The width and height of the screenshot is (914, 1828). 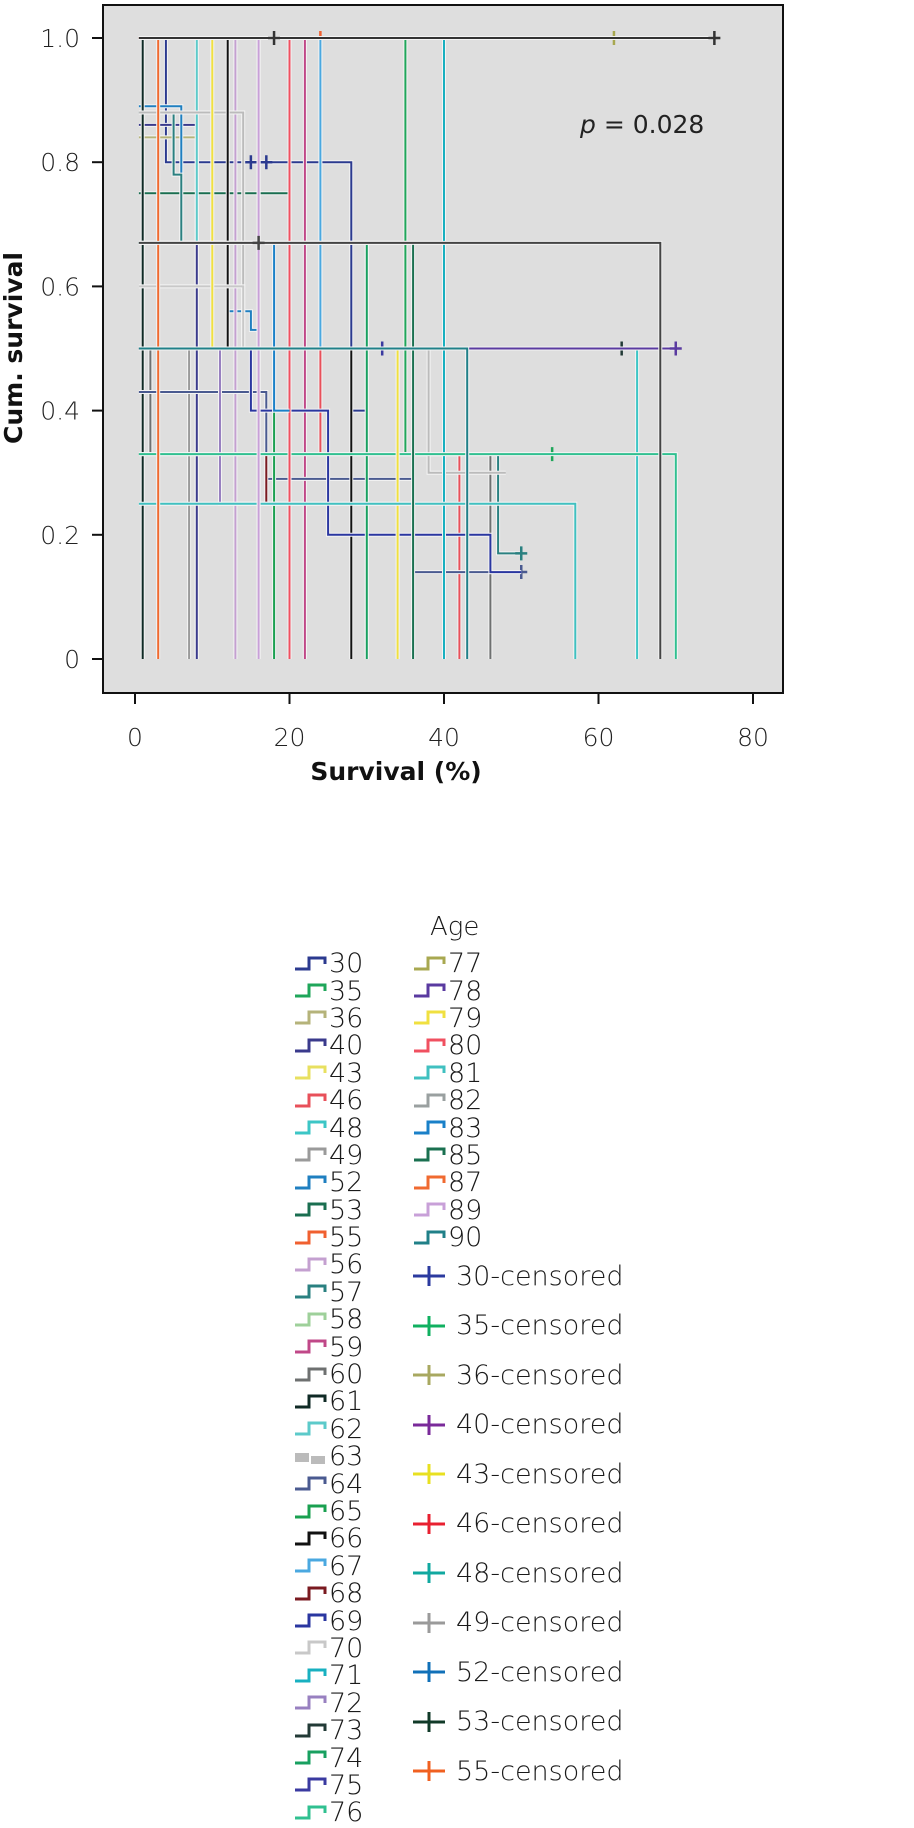 What do you see at coordinates (346, 964) in the screenshot?
I see `legend-label: 30` at bounding box center [346, 964].